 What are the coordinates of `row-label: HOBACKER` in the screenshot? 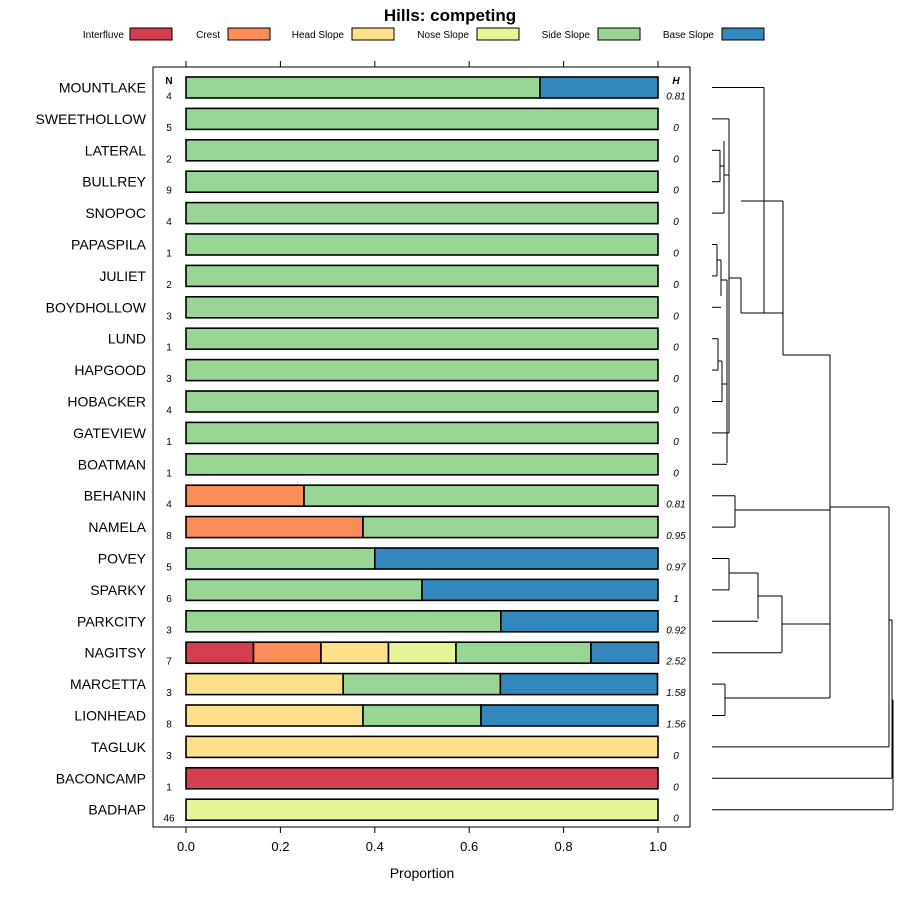 It's located at (106, 402).